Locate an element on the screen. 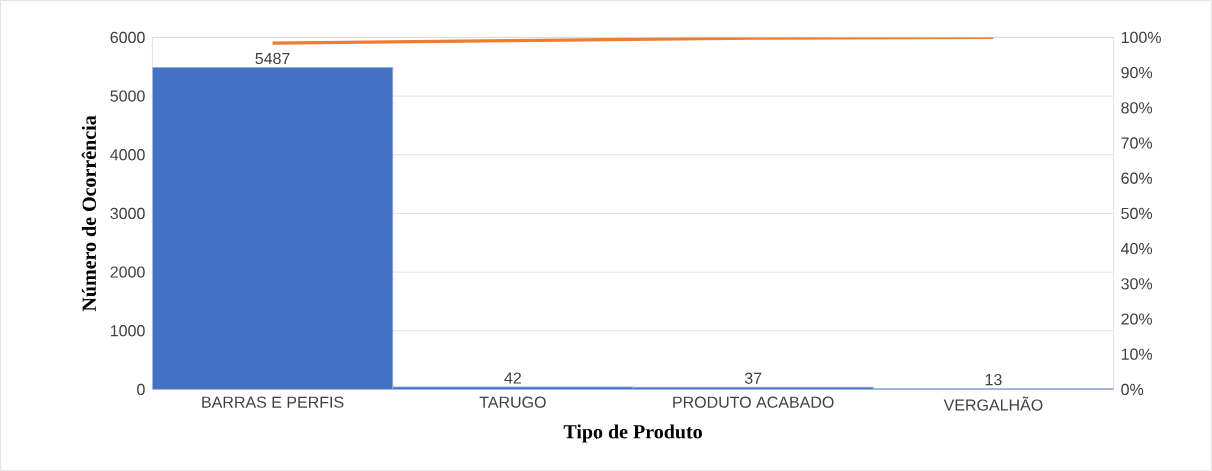 Image resolution: width=1212 pixels, height=471 pixels. x-tick-label: VERGALHÃO is located at coordinates (993, 403).